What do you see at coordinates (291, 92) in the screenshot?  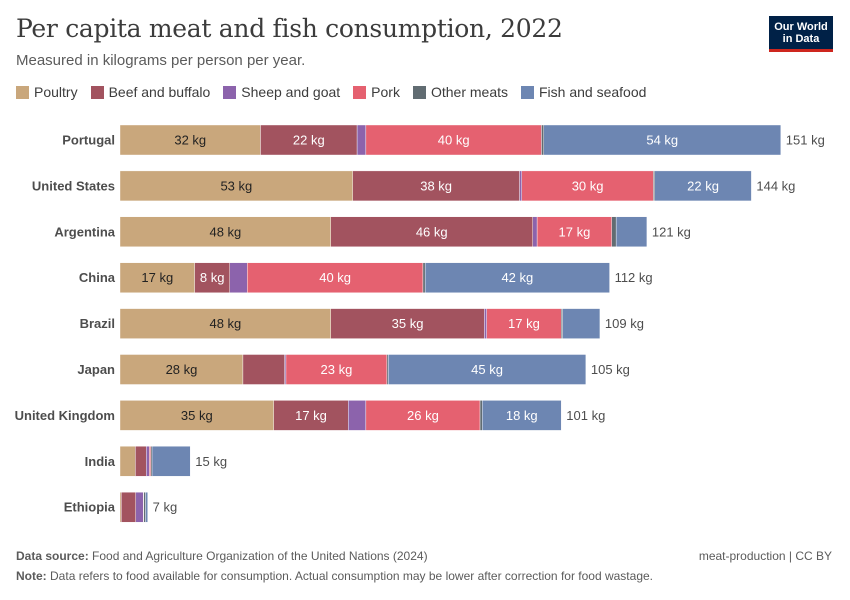 I see `legend-label-sheep: Sheep and goat` at bounding box center [291, 92].